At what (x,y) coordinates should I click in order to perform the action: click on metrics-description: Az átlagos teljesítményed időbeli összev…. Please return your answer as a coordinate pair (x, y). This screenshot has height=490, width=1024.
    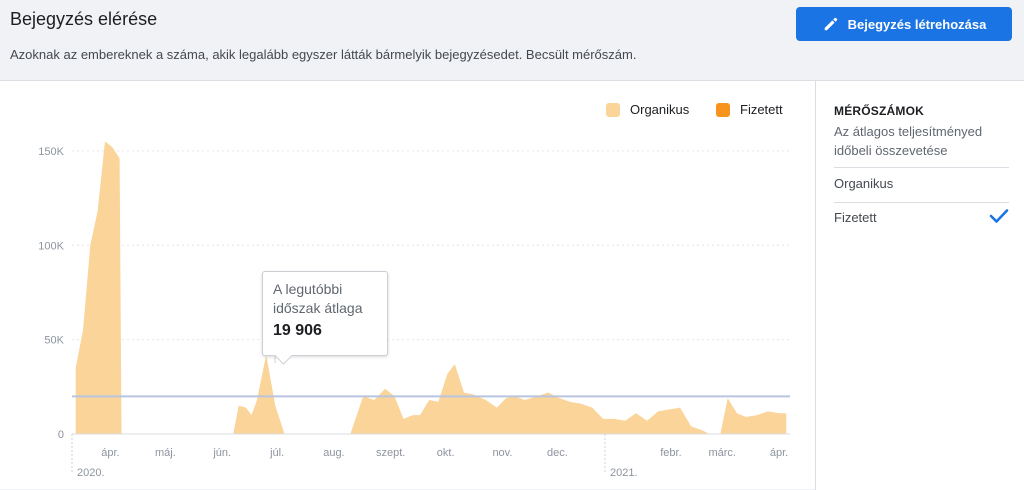
    Looking at the image, I should click on (908, 141).